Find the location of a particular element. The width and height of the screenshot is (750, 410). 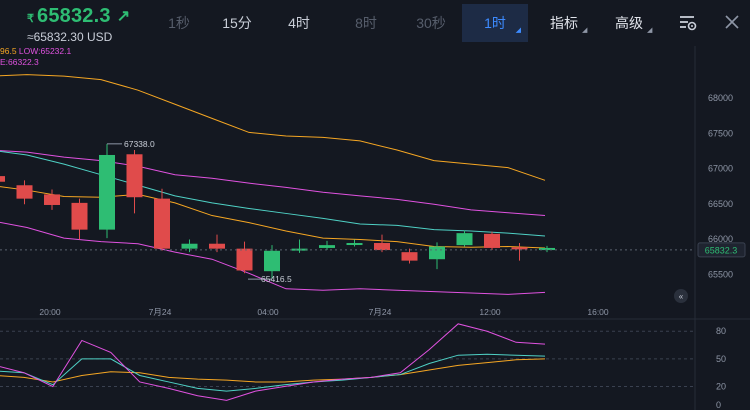

price-tick-label: 65500 is located at coordinates (720, 274).